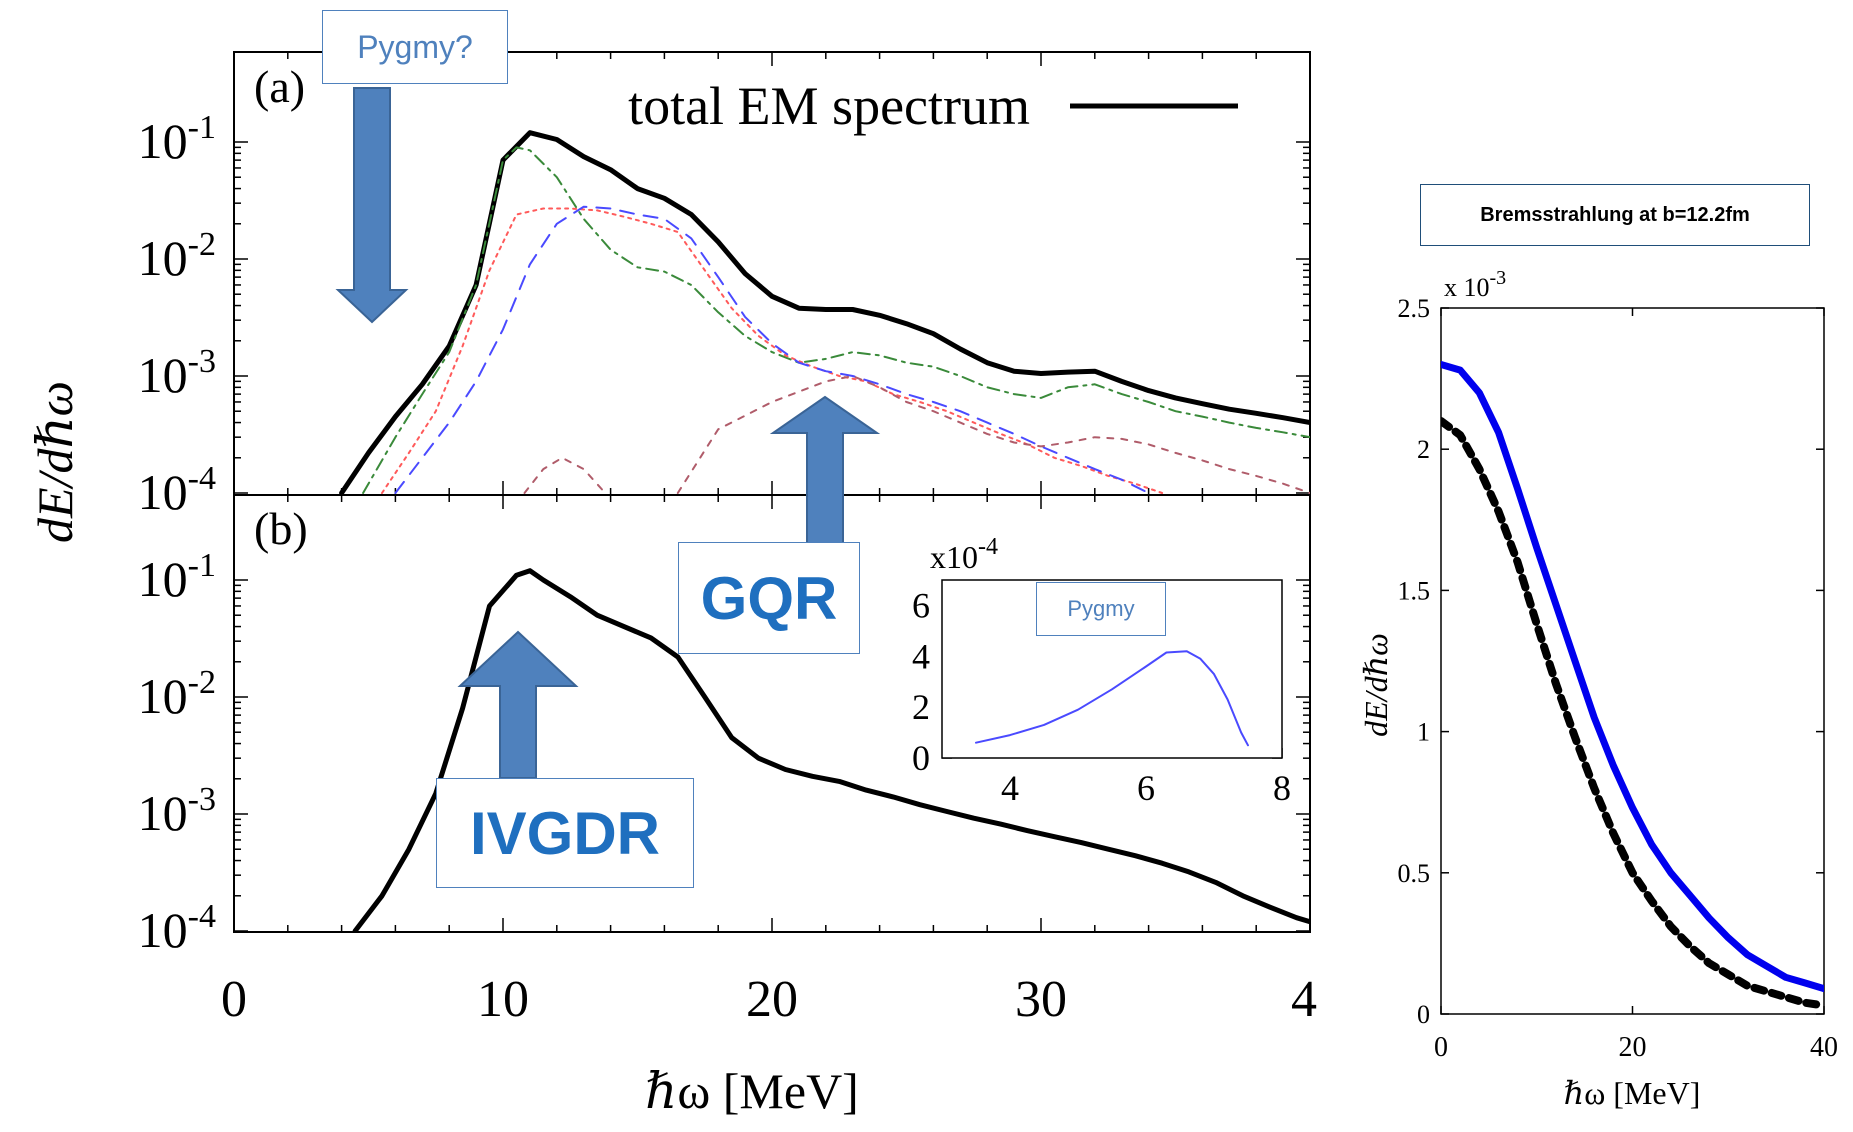 The width and height of the screenshot is (1853, 1132). What do you see at coordinates (1041, 999) in the screenshot?
I see `panel-b-xtick-label: 30` at bounding box center [1041, 999].